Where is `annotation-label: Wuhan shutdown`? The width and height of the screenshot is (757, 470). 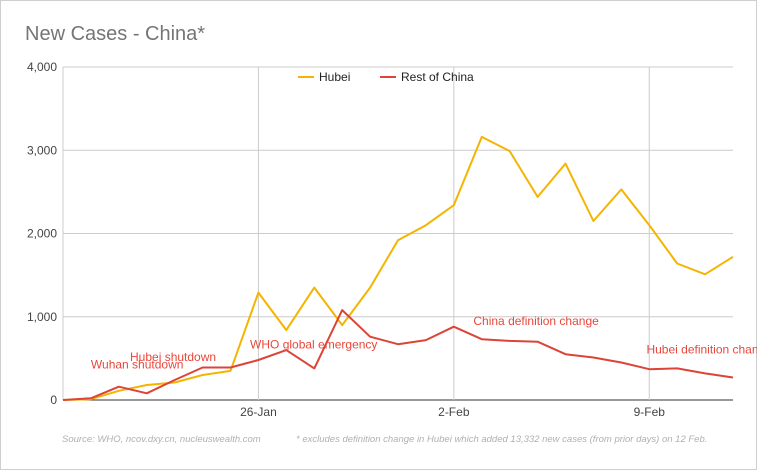
annotation-label: Wuhan shutdown is located at coordinates (137, 364).